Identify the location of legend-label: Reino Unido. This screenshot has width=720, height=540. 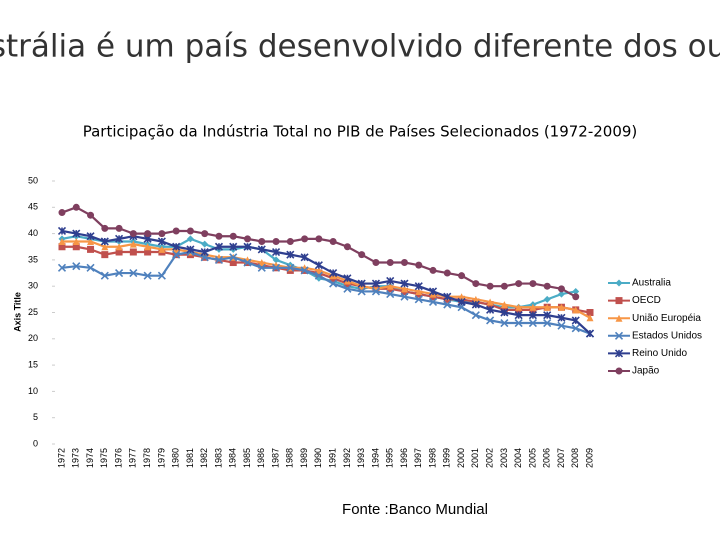
(659, 353).